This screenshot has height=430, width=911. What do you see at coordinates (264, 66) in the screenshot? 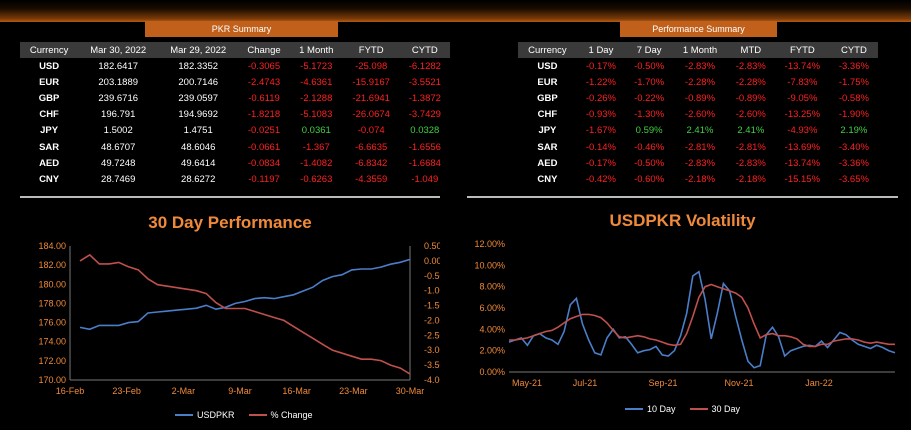
I see `value-cell: -0.3065` at bounding box center [264, 66].